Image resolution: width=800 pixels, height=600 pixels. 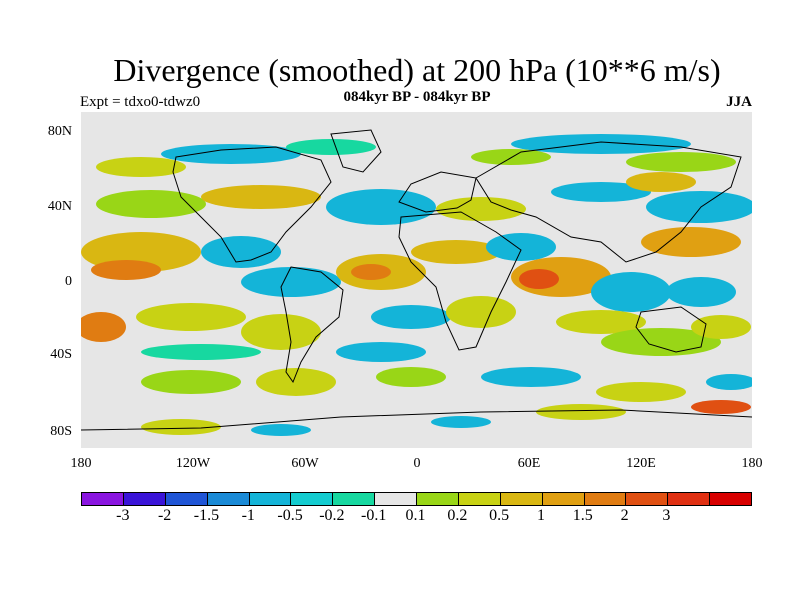 I want to click on lat-label-40n: 40N, so click(x=59, y=206).